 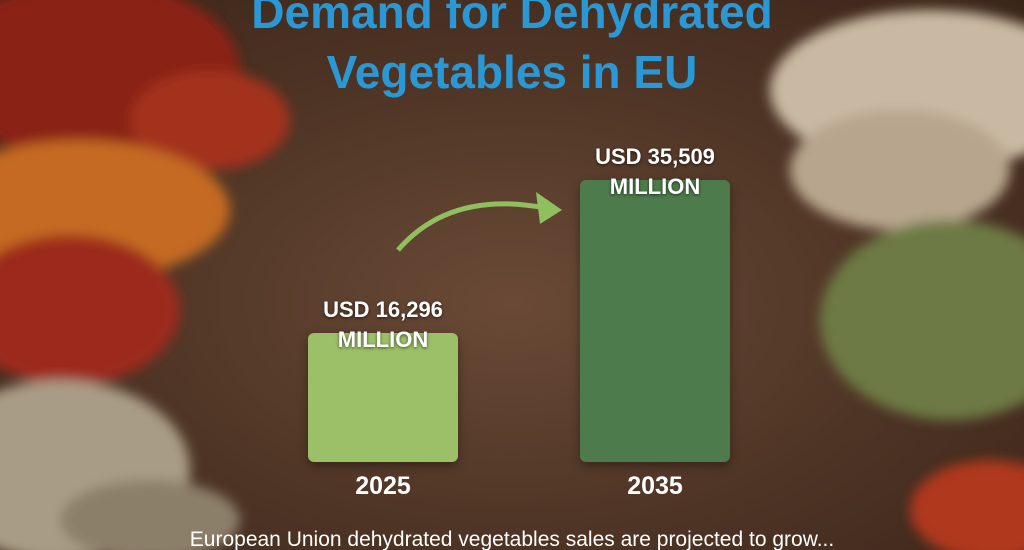 What do you see at coordinates (383, 324) in the screenshot?
I see `value-label: USD 16,296 MILLION` at bounding box center [383, 324].